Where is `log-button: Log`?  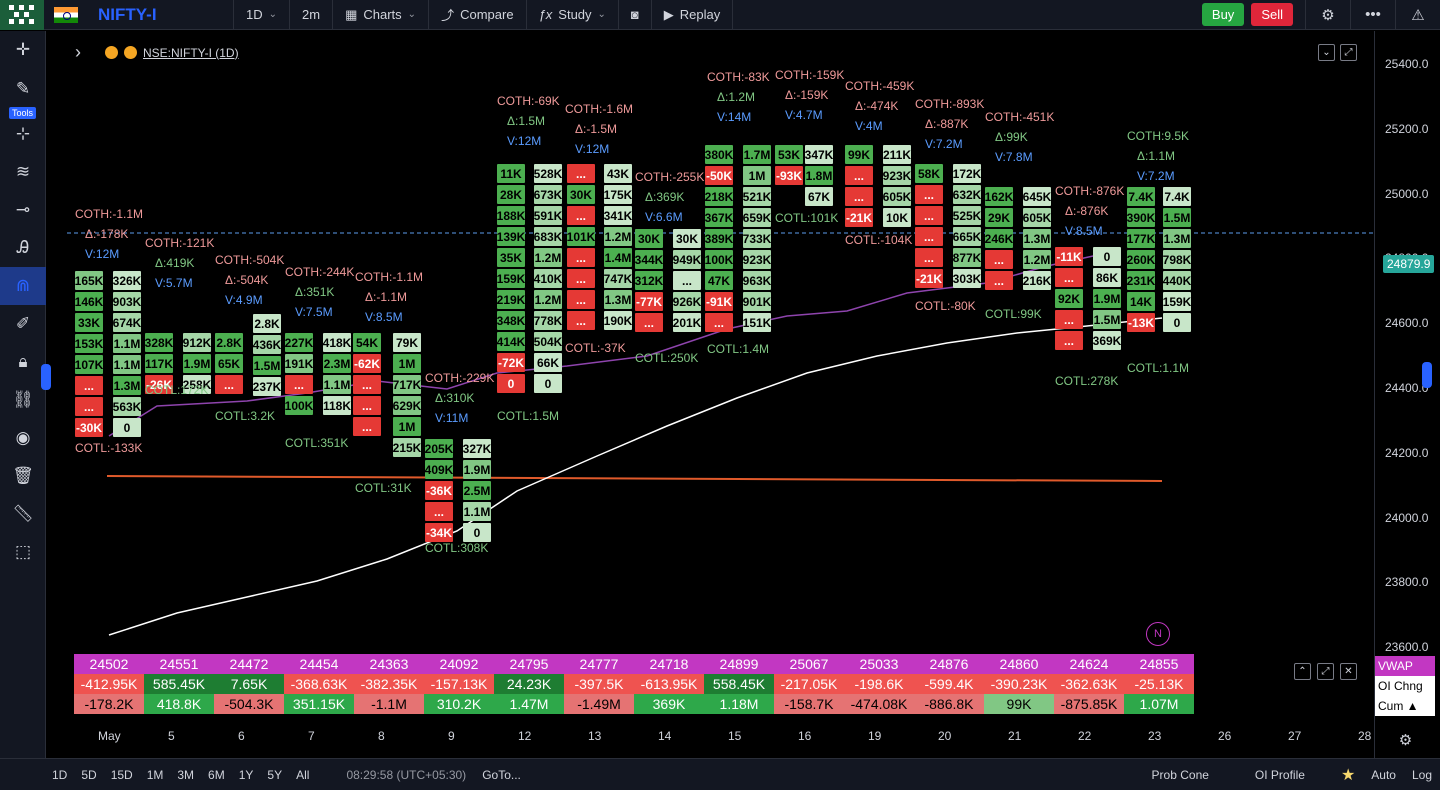
log-button: Log is located at coordinates (1421, 774).